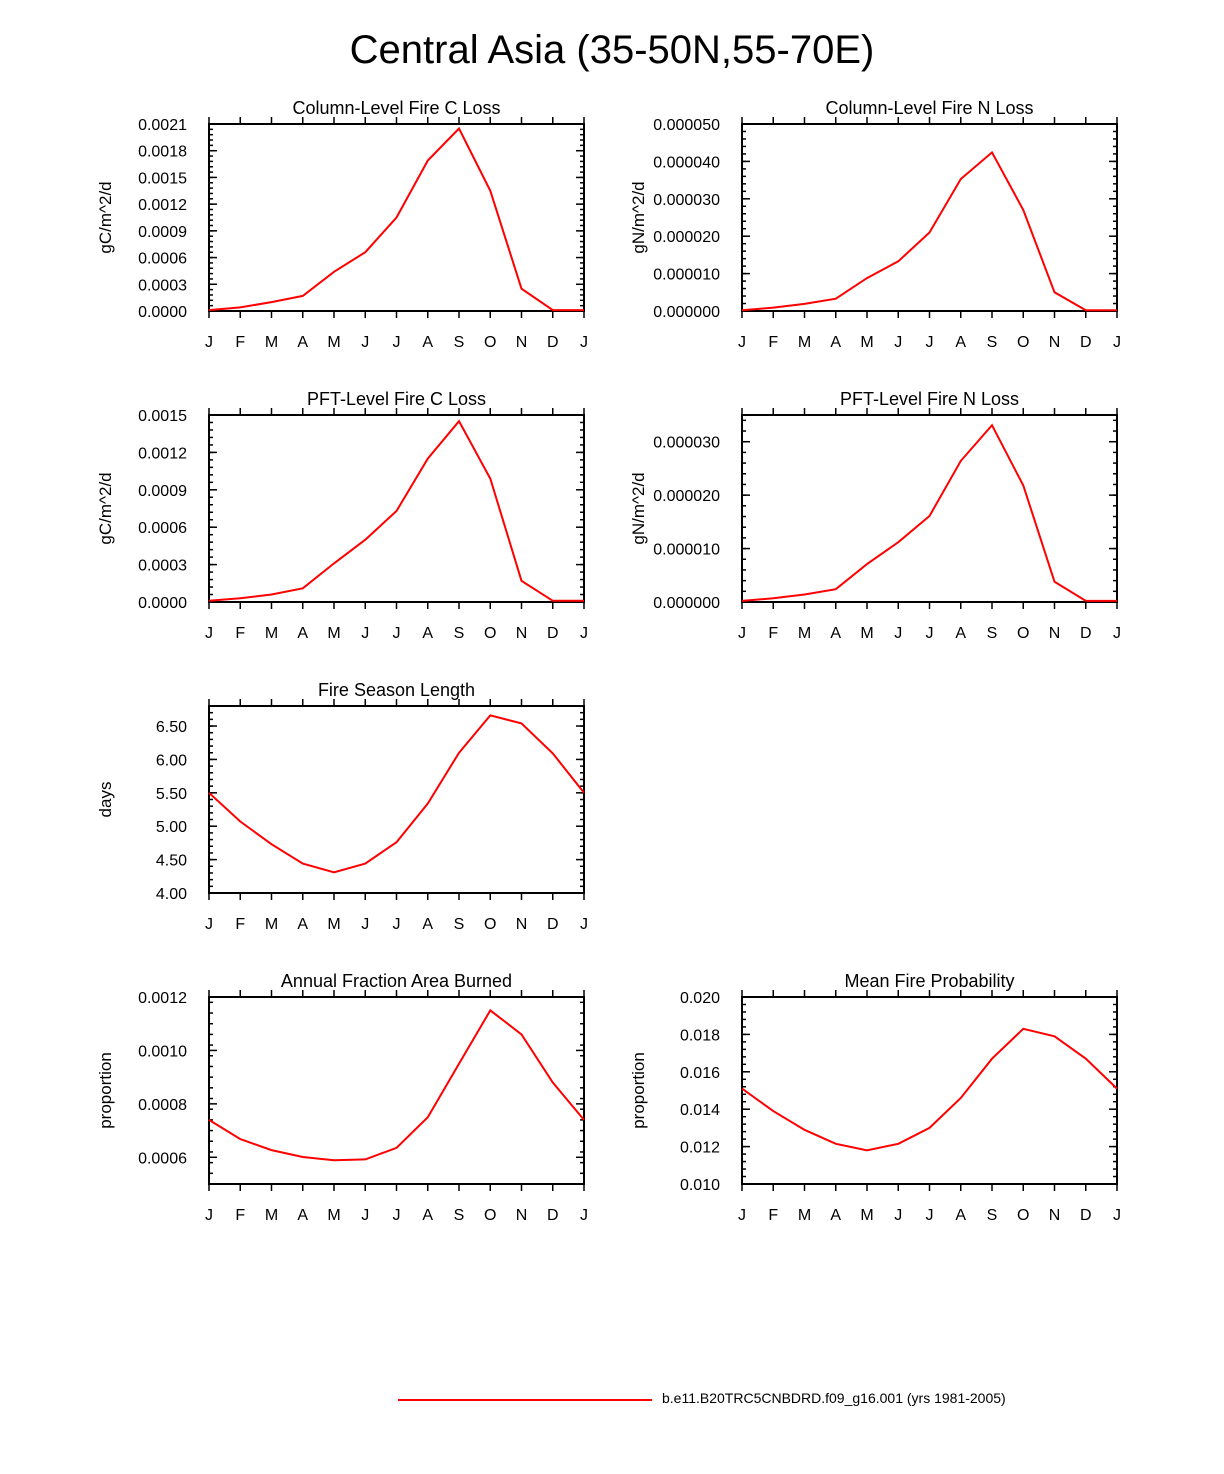 The width and height of the screenshot is (1224, 1474). Describe the element at coordinates (700, 1073) in the screenshot. I see `y-tick-label: 0.016` at that location.